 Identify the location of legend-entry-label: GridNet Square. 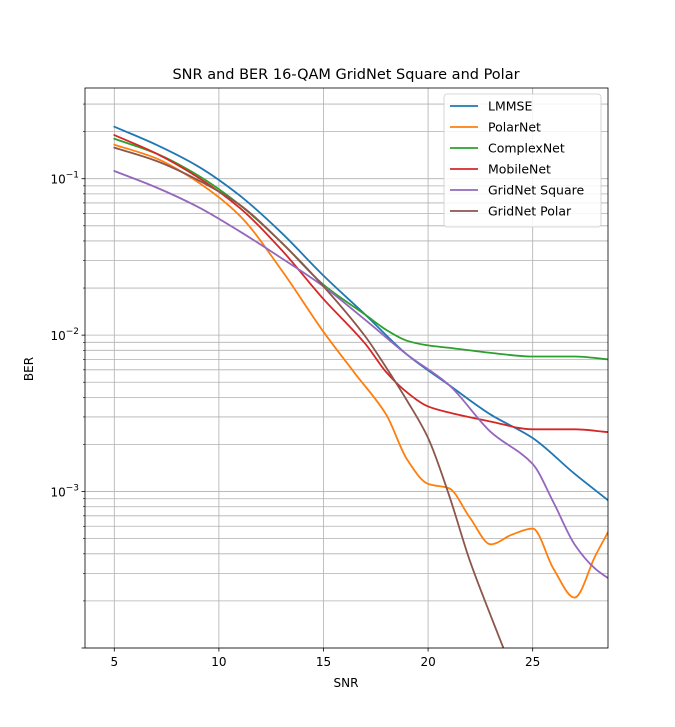
(536, 190).